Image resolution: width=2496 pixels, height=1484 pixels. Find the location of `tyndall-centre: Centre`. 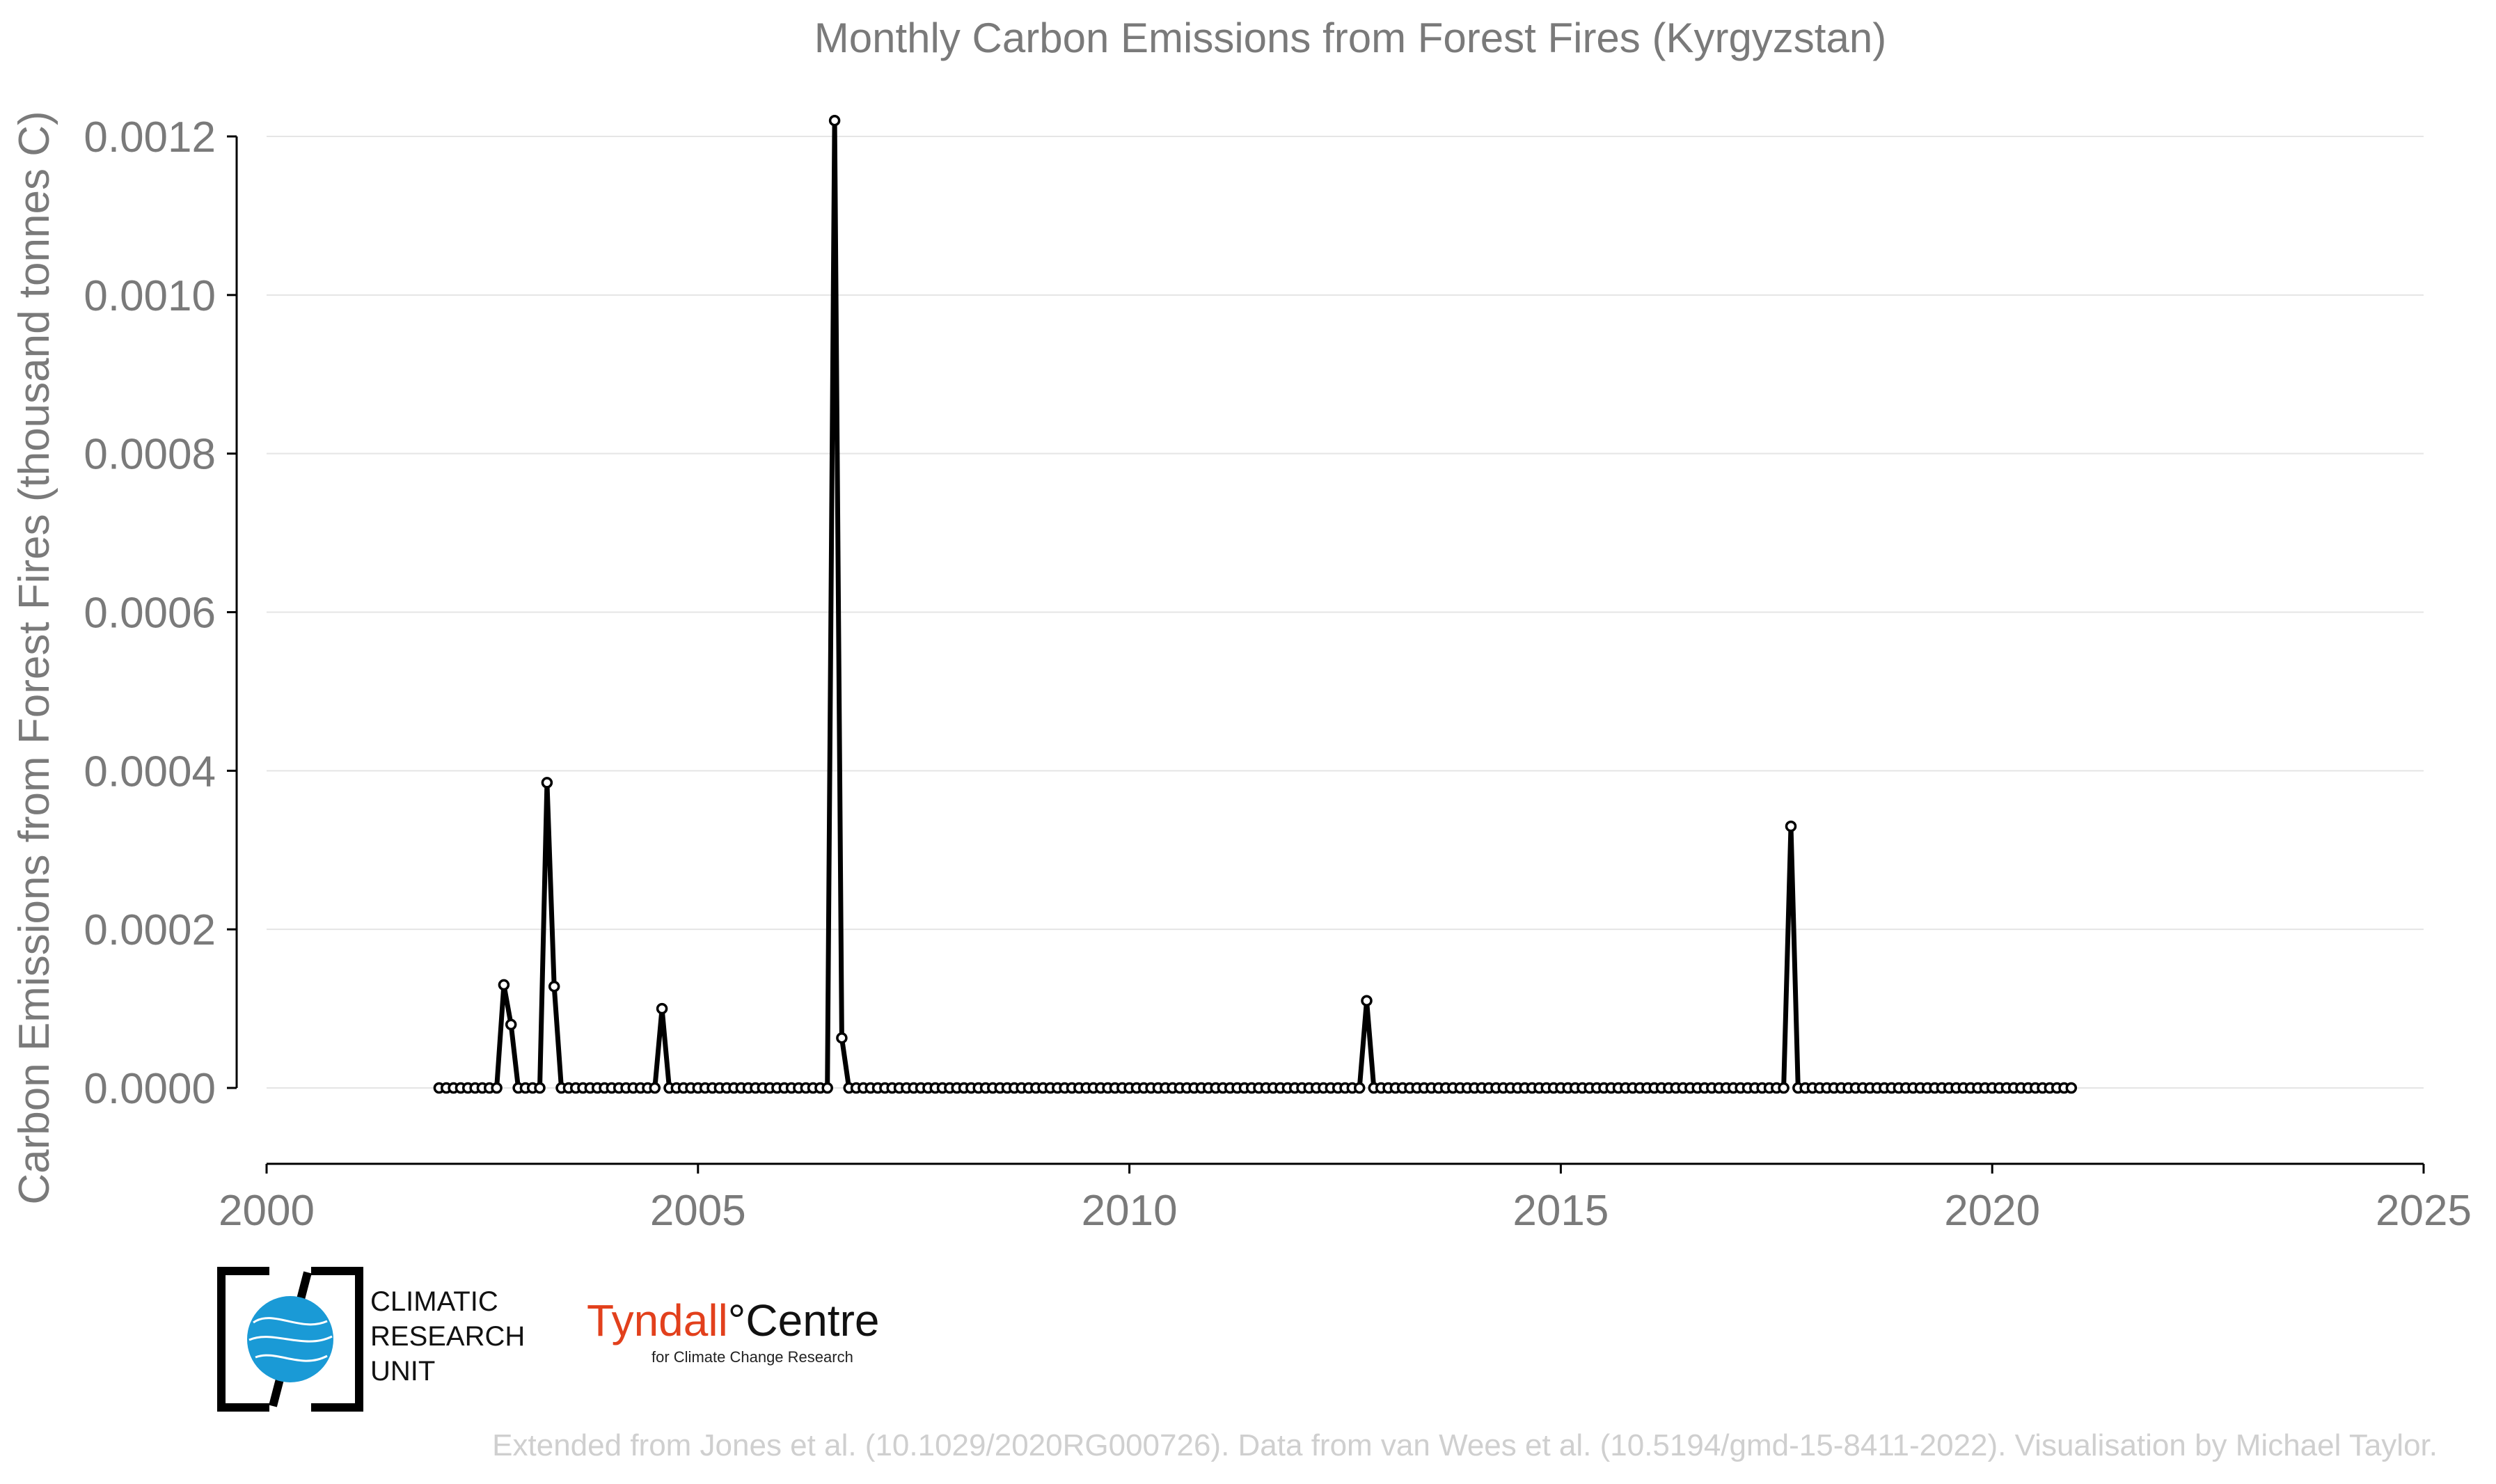

tyndall-centre: Centre is located at coordinates (812, 1320).